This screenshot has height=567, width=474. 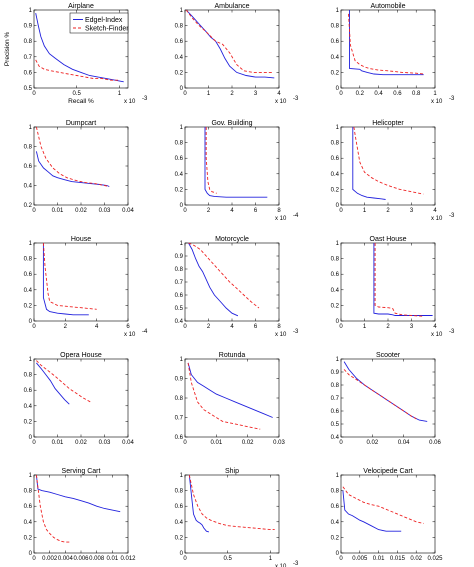 I want to click on y-axis-label: Precision %, so click(x=7, y=49).